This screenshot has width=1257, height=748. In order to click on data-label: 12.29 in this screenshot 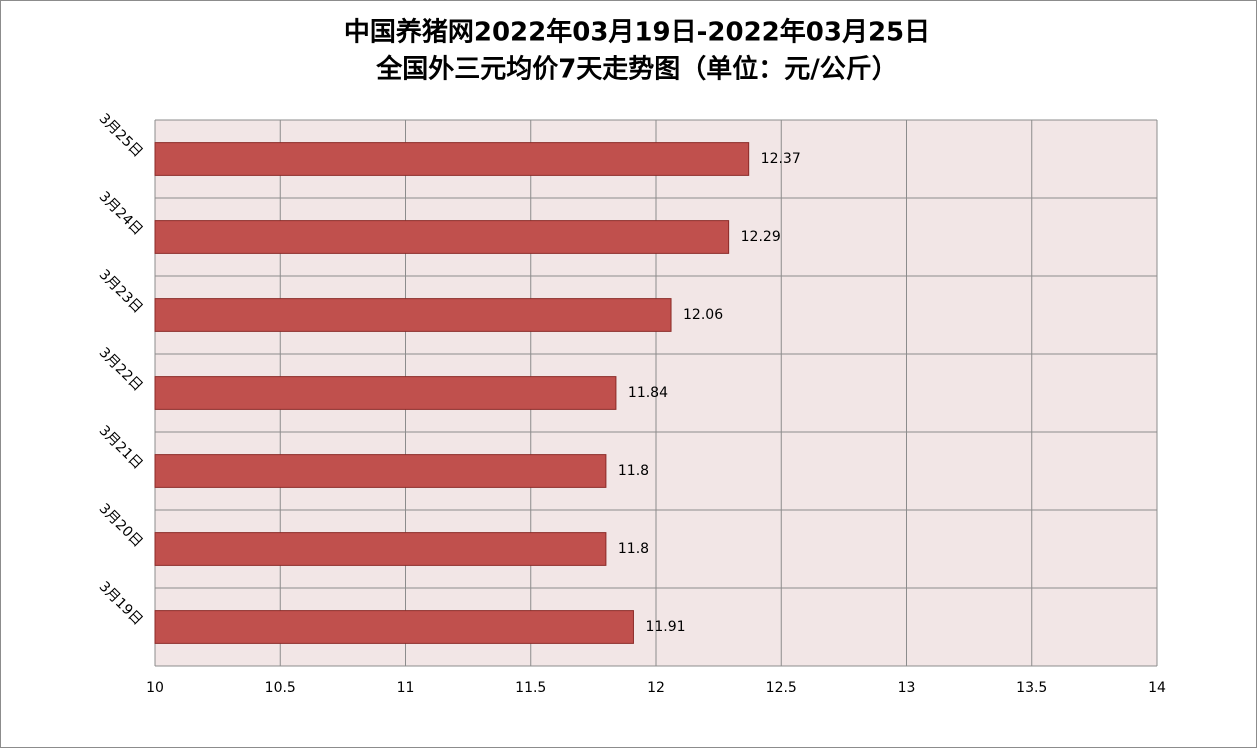, I will do `click(761, 237)`.